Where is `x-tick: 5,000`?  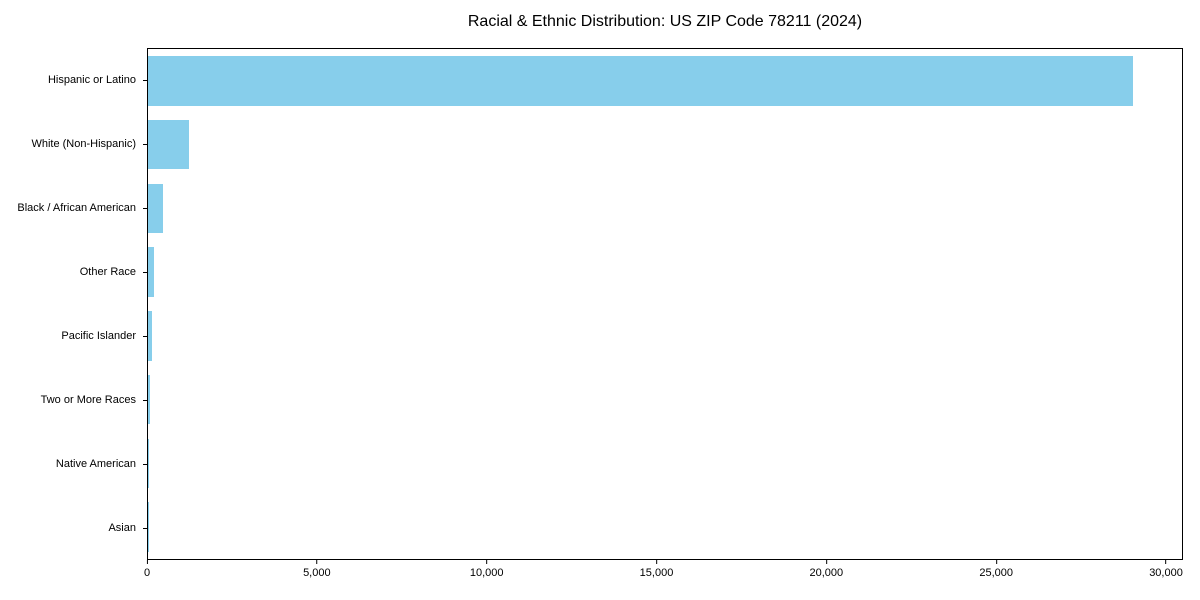 x-tick: 5,000 is located at coordinates (317, 569).